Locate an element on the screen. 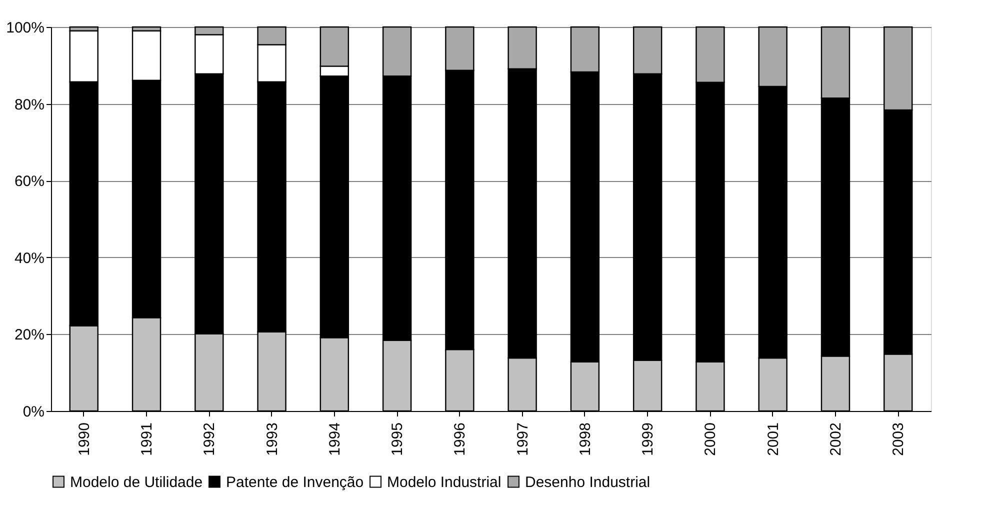 This screenshot has width=990, height=506. x-tick-label: 1991 is located at coordinates (147, 439).